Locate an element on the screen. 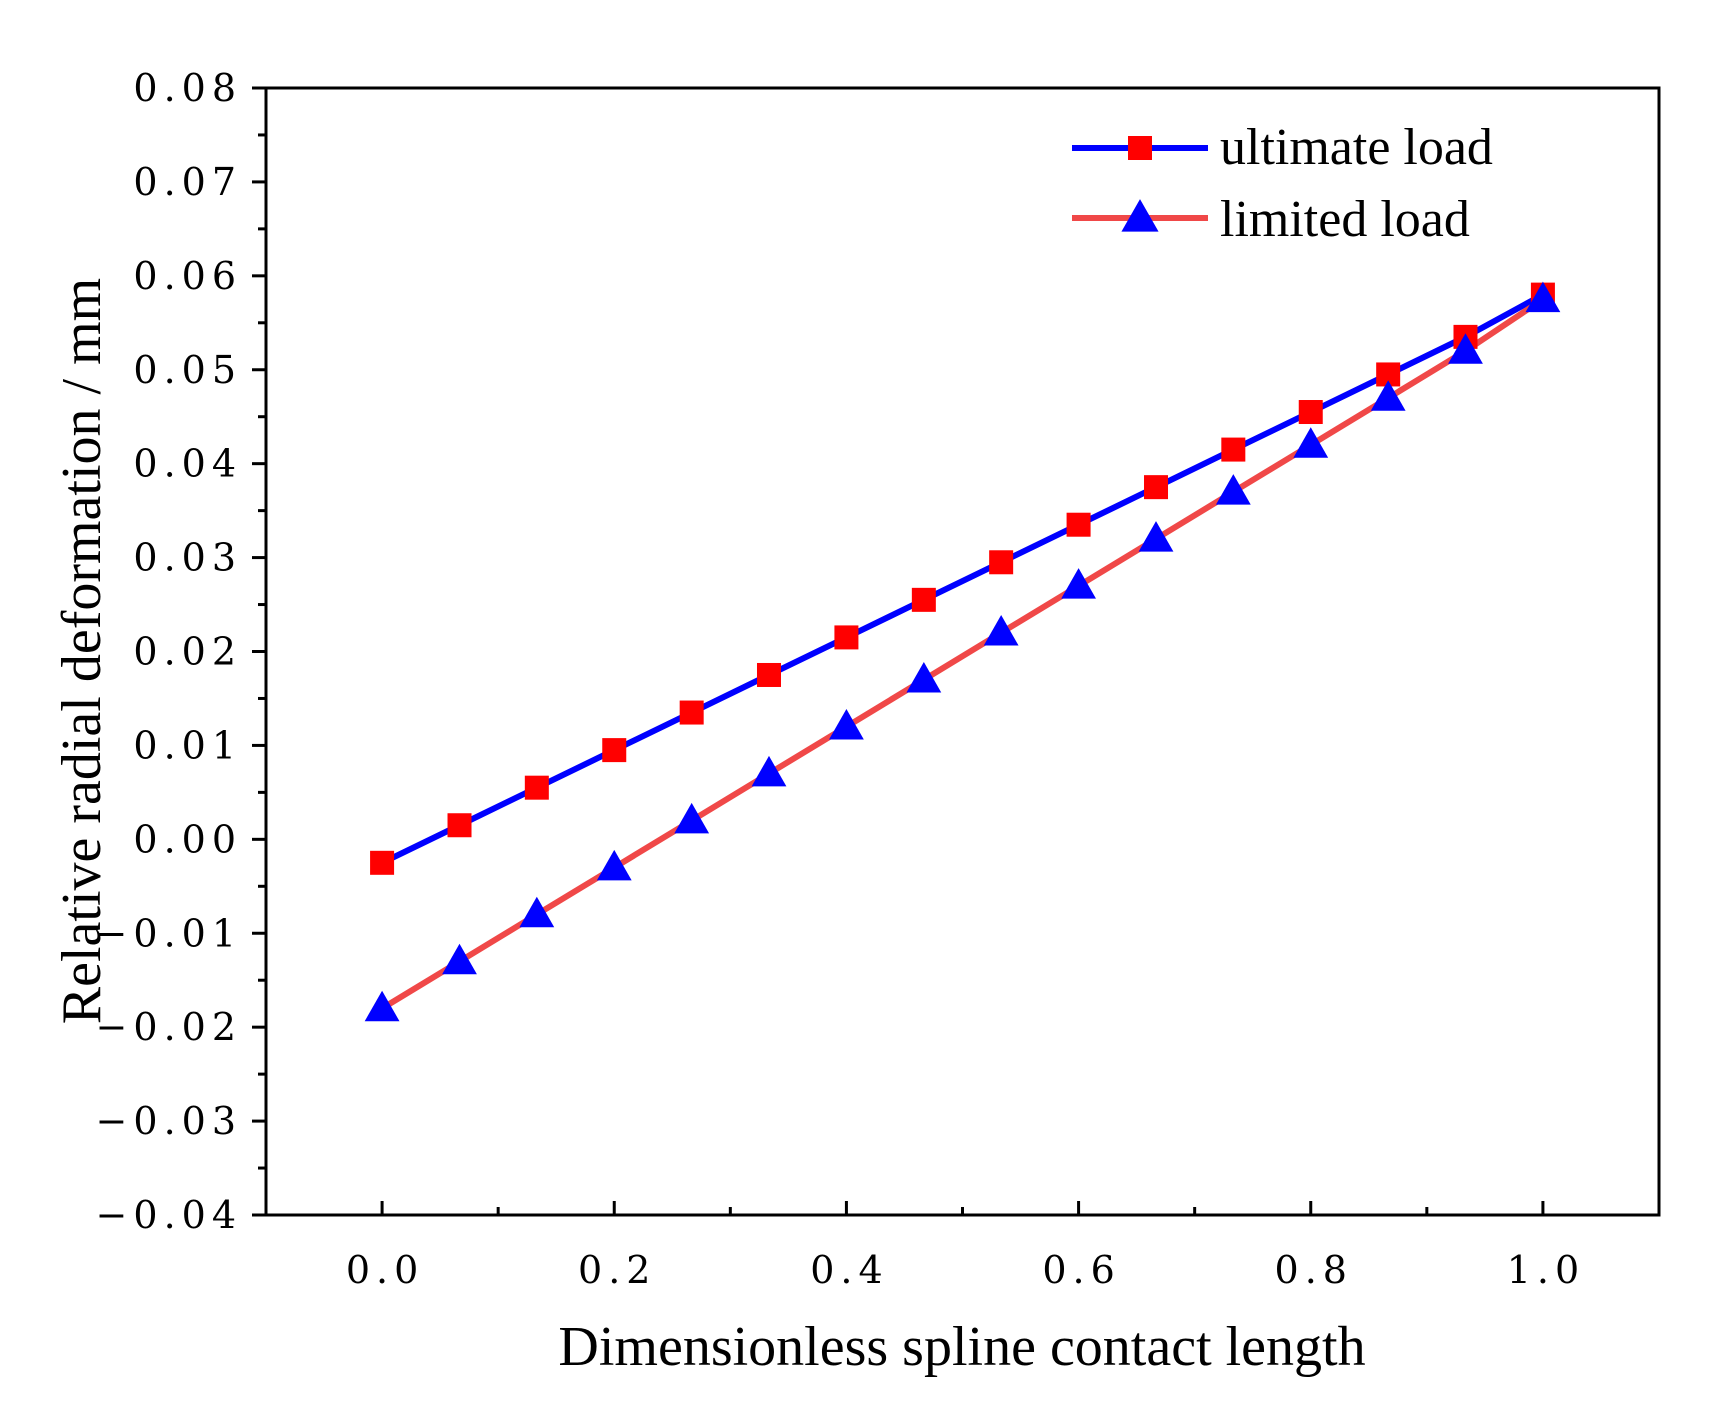  legend-label-ultimate-load: ultimate load is located at coordinates (1356, 147).